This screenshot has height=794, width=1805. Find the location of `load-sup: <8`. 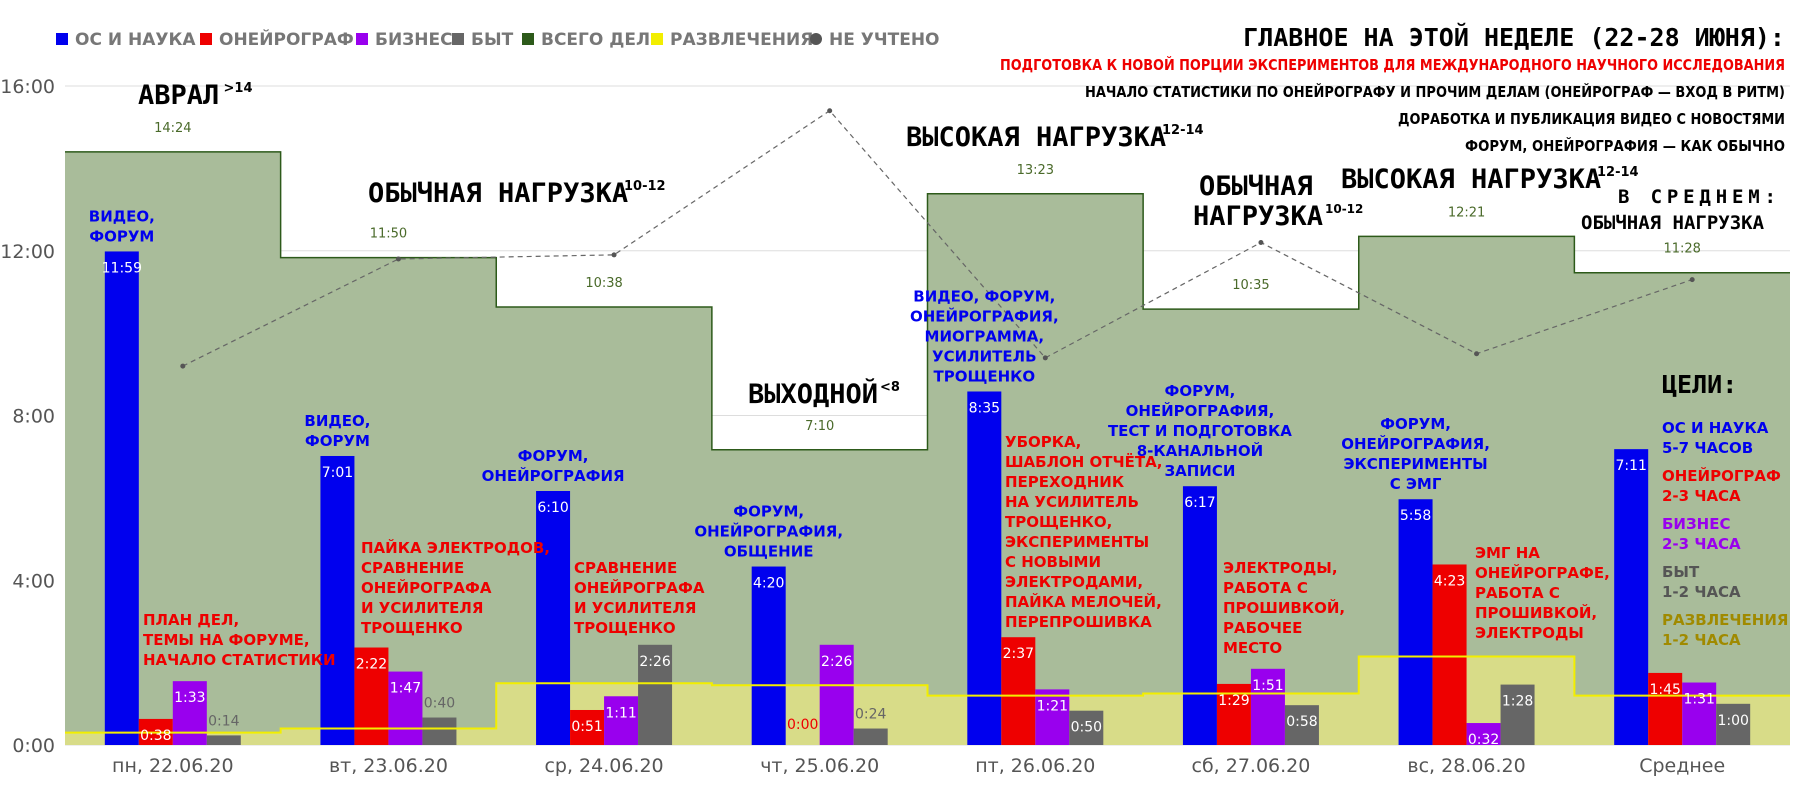

load-sup: <8 is located at coordinates (890, 387).